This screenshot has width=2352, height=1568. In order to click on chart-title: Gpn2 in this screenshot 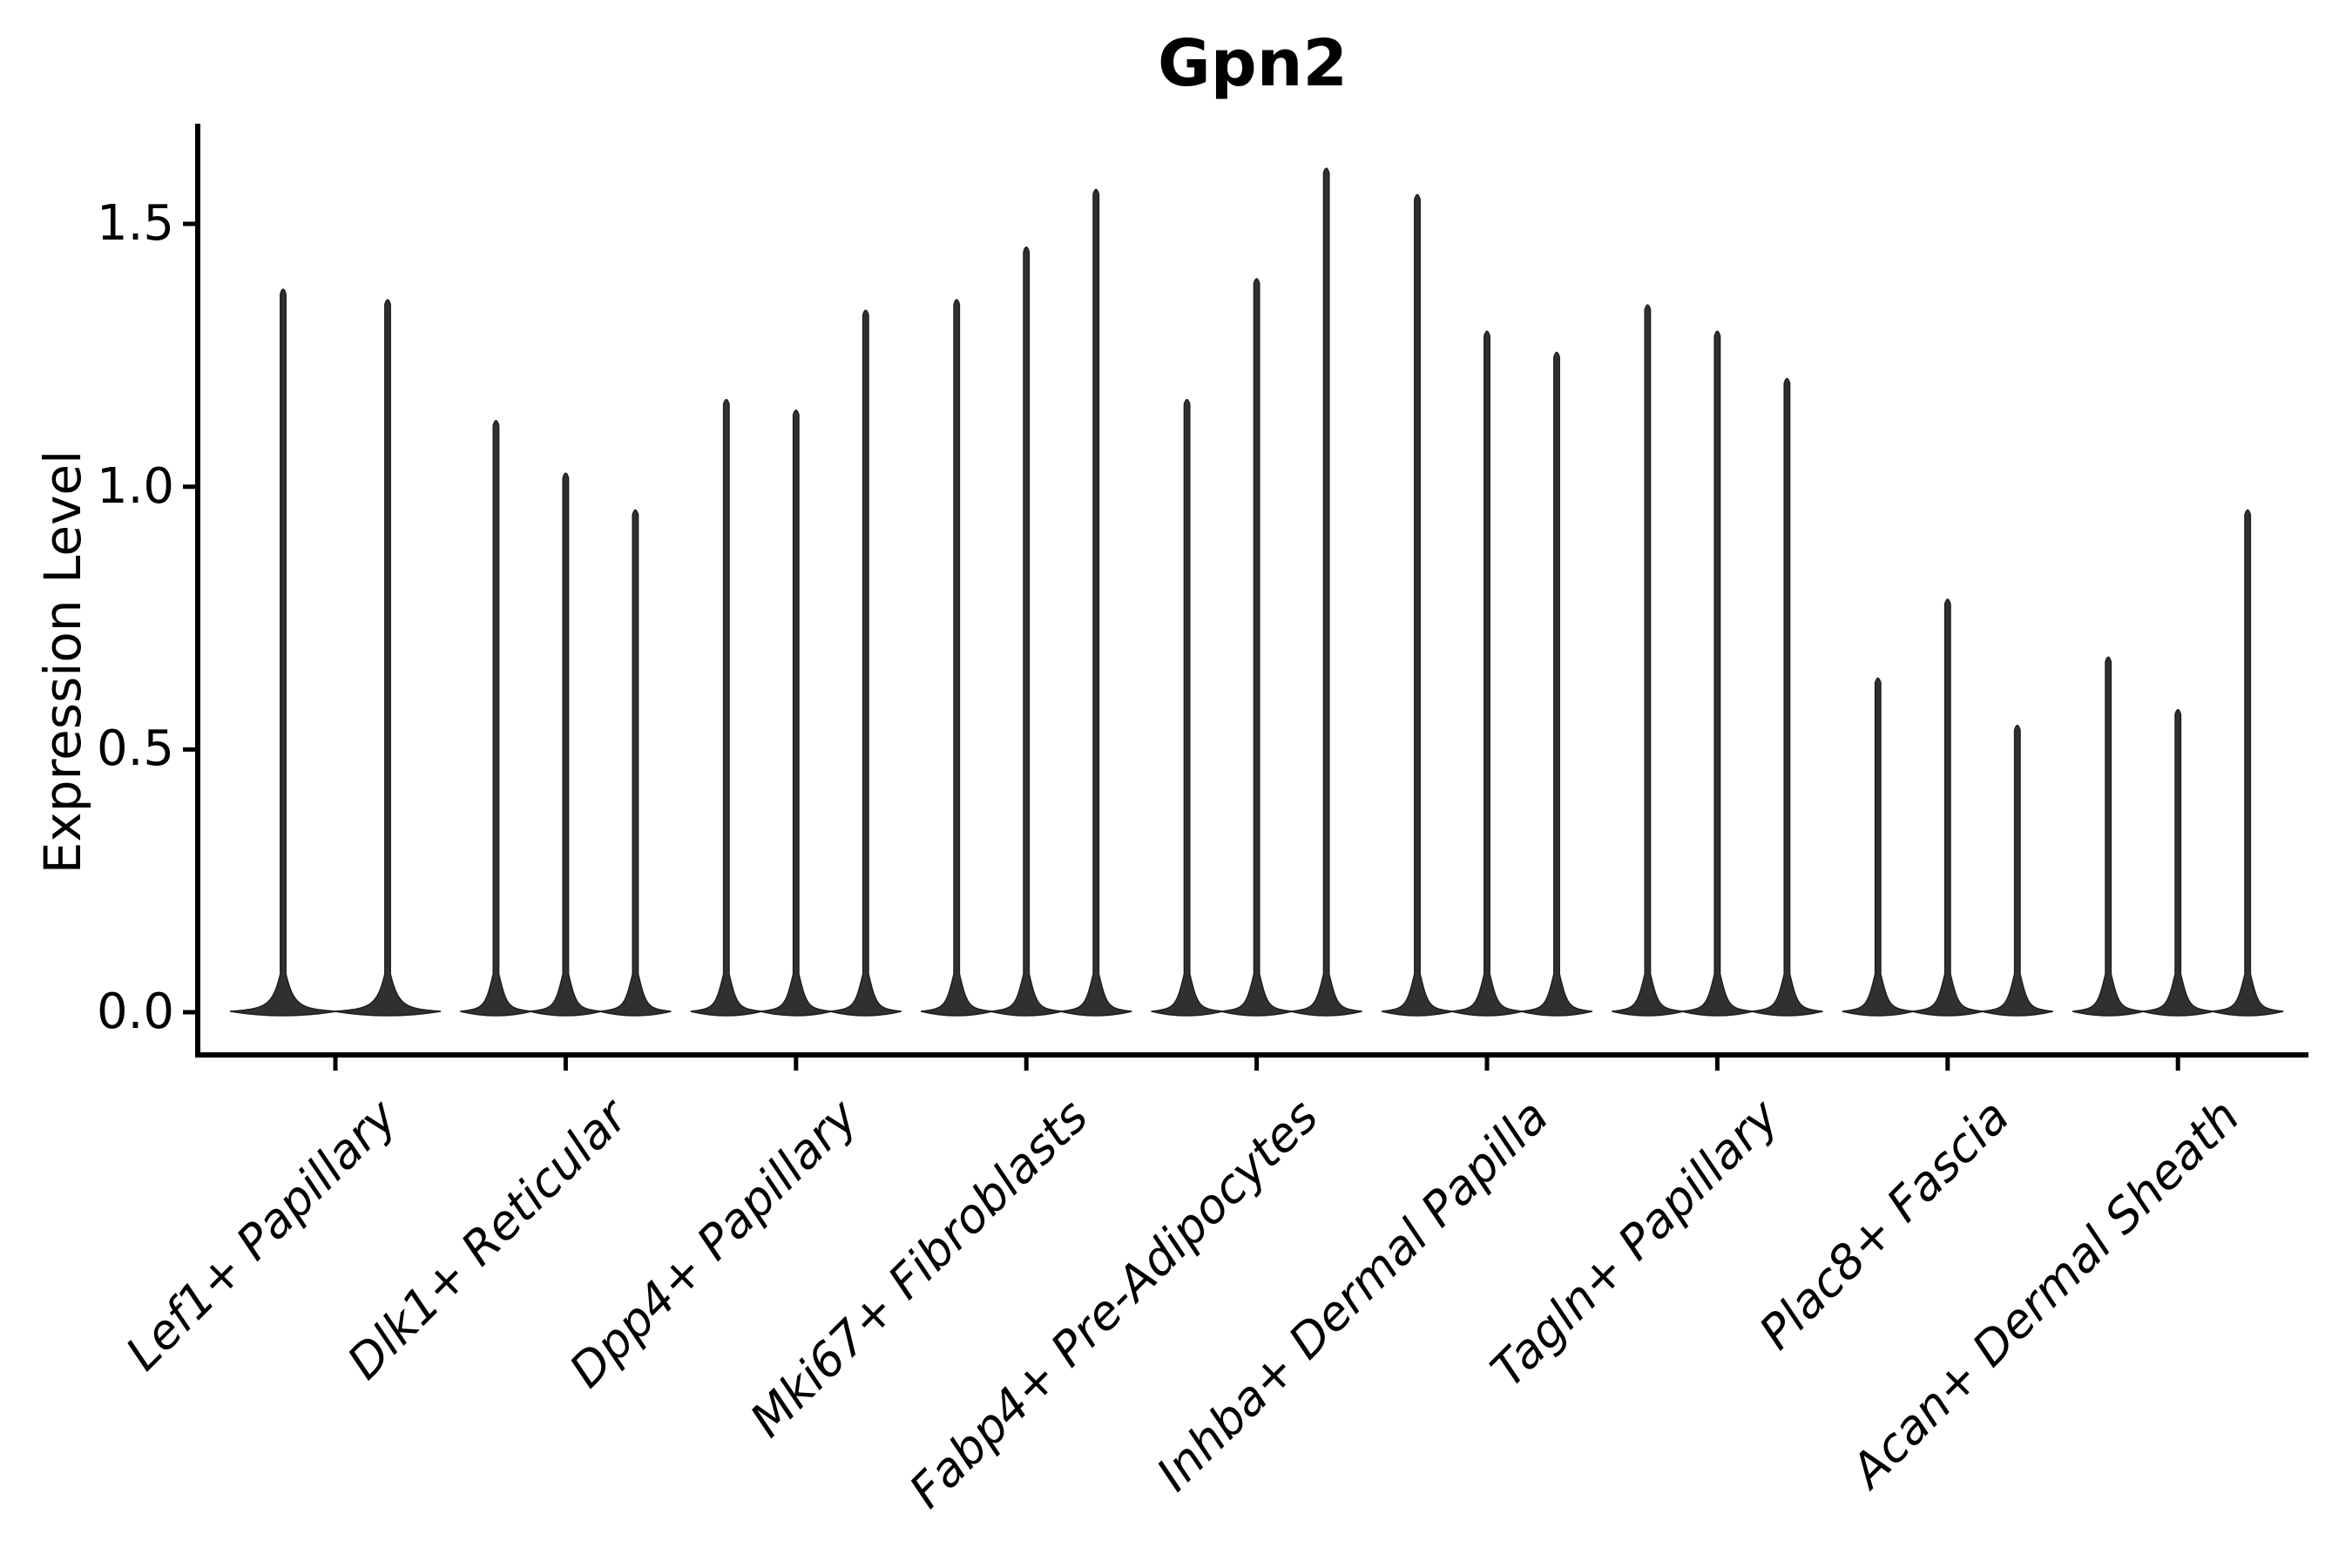, I will do `click(1253, 64)`.